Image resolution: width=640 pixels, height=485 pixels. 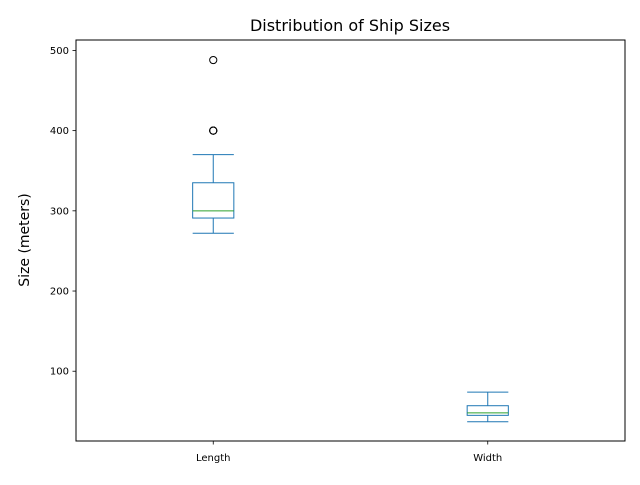 What do you see at coordinates (213, 458) in the screenshot?
I see `x-tick-label-length: Length` at bounding box center [213, 458].